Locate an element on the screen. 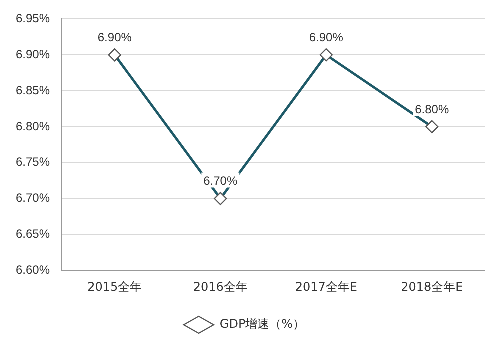  legend-label: GDP增速（%） is located at coordinates (263, 324).